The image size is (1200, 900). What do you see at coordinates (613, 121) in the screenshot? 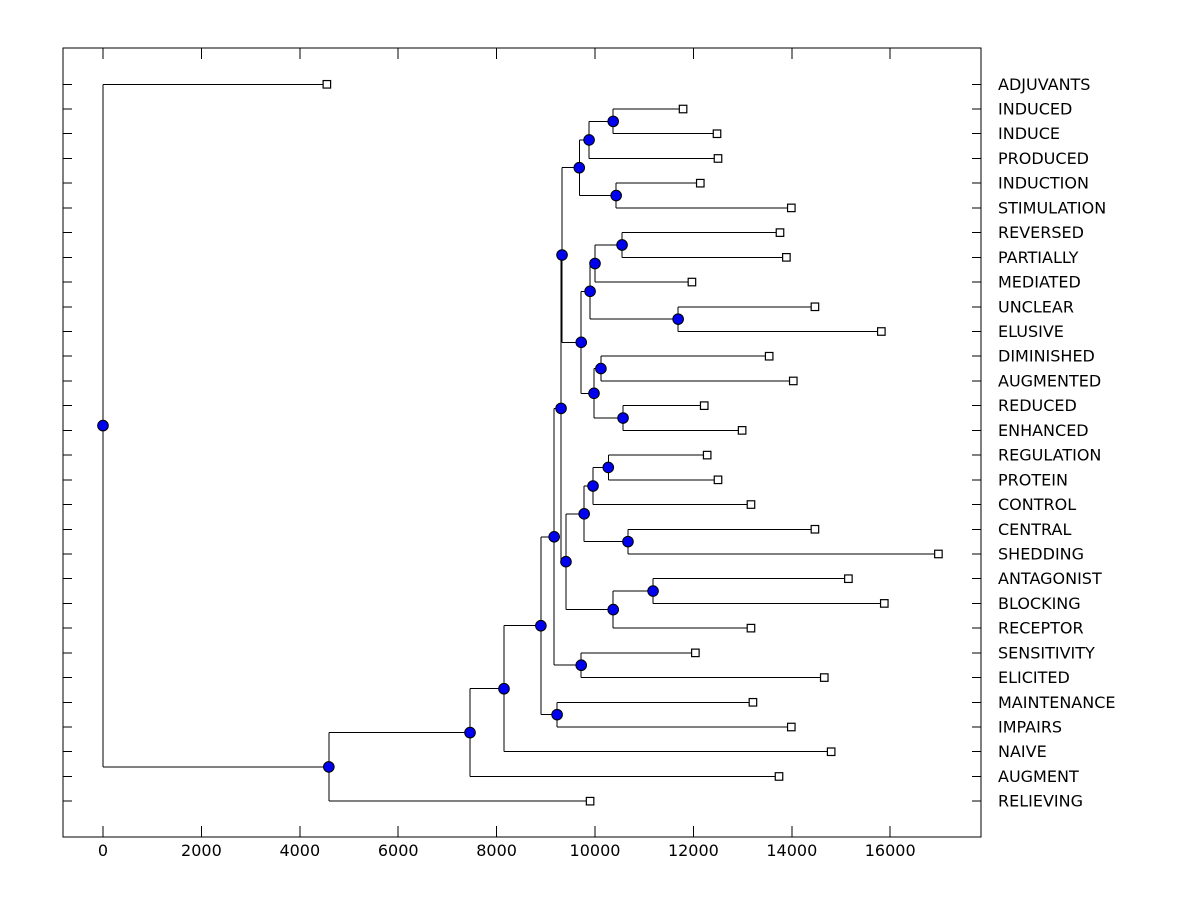
I see `internal-node-marker-n_induced_induce` at bounding box center [613, 121].